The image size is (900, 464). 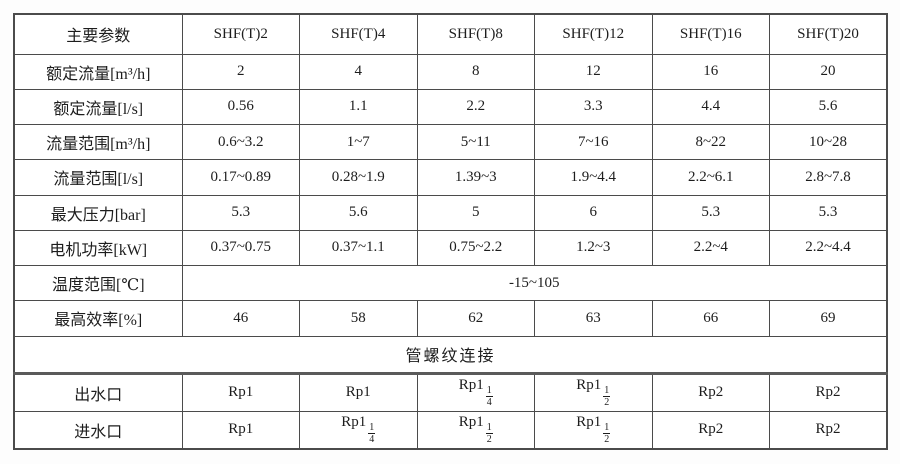 I want to click on value-cell: 10~28, so click(x=828, y=142).